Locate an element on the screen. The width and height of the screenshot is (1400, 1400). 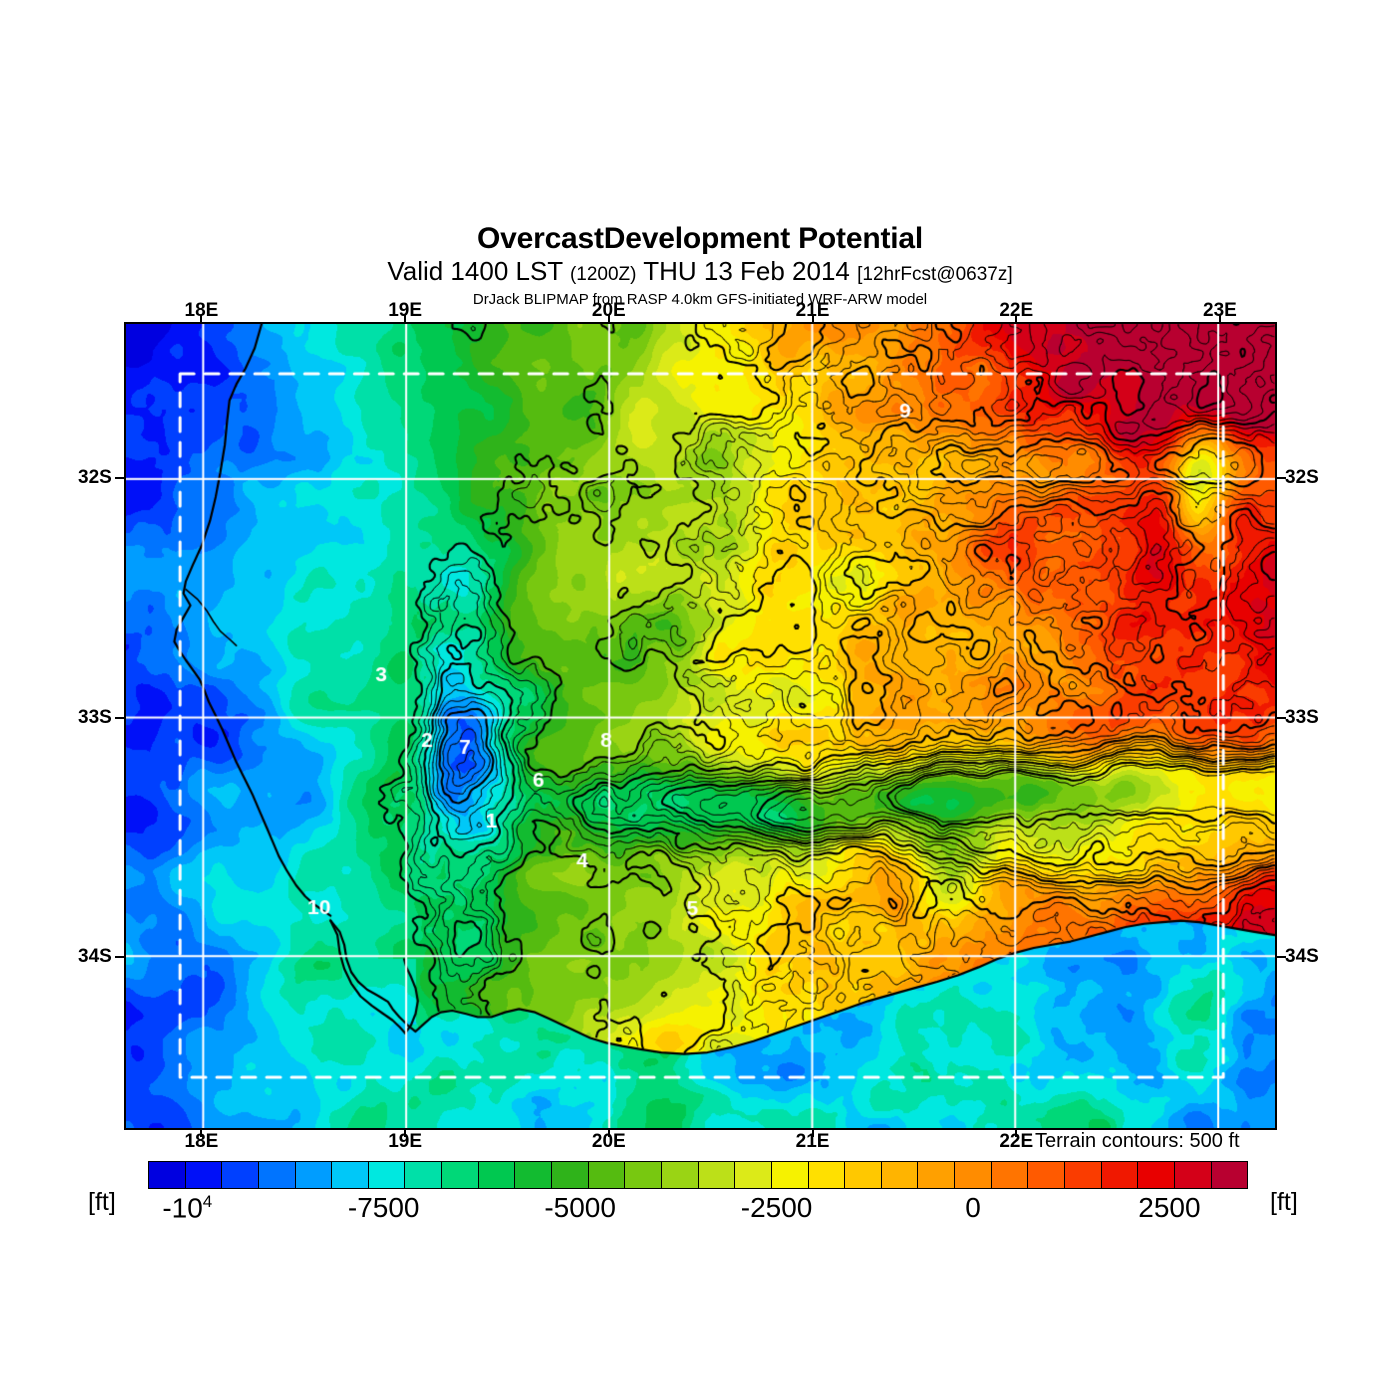
lon-tick-top-20E is located at coordinates (608, 318).